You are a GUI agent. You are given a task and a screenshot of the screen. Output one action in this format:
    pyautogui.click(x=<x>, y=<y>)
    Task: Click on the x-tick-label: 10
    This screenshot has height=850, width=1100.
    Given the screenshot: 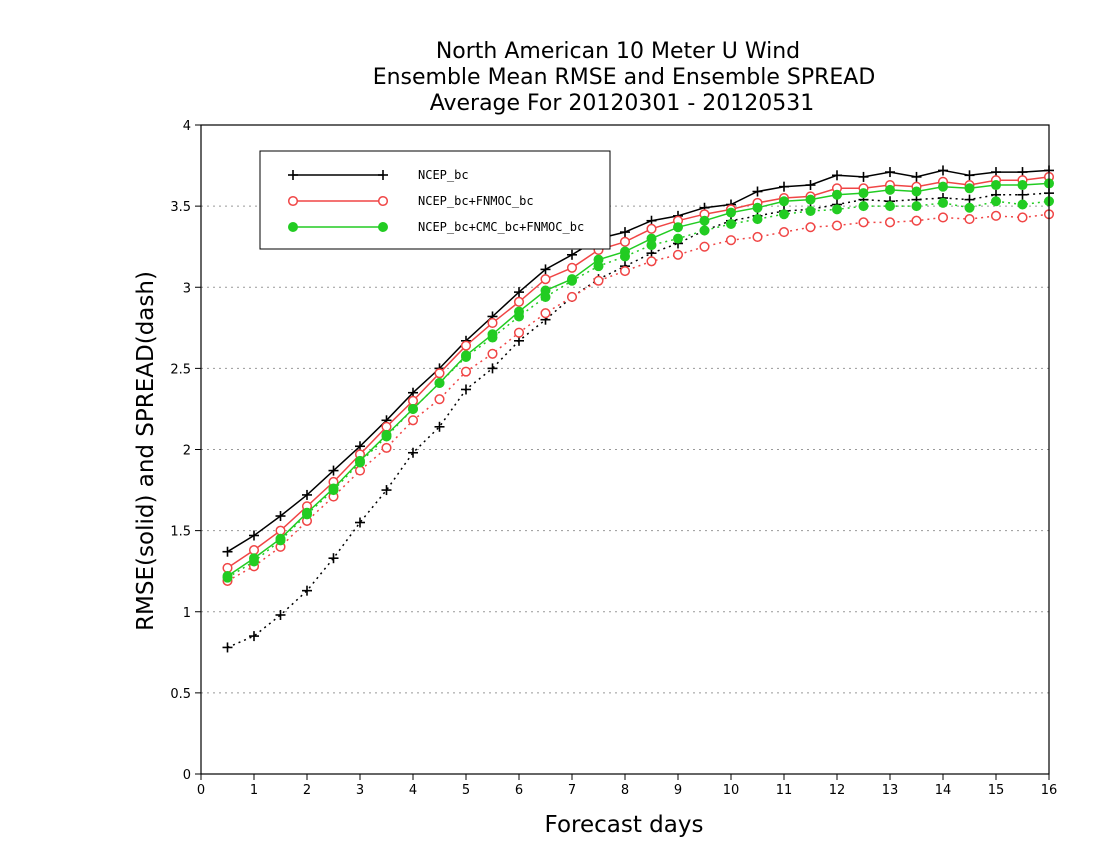 What is the action you would take?
    pyautogui.click(x=731, y=790)
    